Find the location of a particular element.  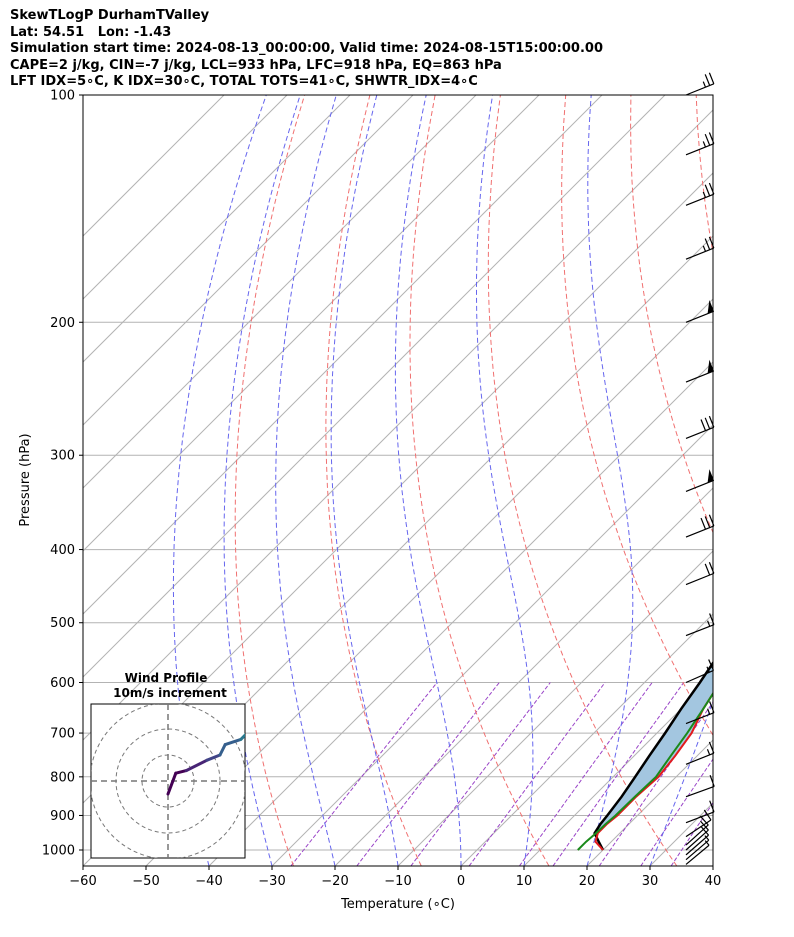

inset-subtitle: 10m/s increment is located at coordinates (170, 693).